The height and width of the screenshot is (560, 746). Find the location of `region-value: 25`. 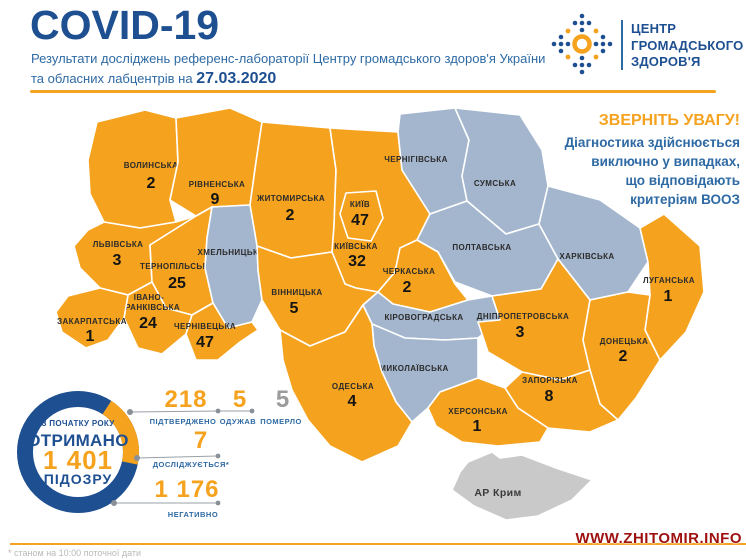

region-value: 25 is located at coordinates (177, 283).